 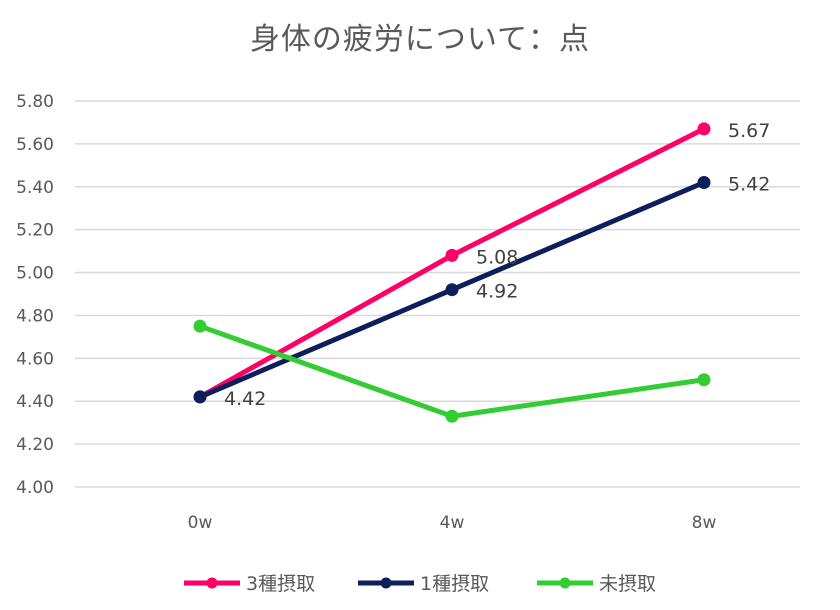 What do you see at coordinates (749, 131) in the screenshot?
I see `data-label: 5.67` at bounding box center [749, 131].